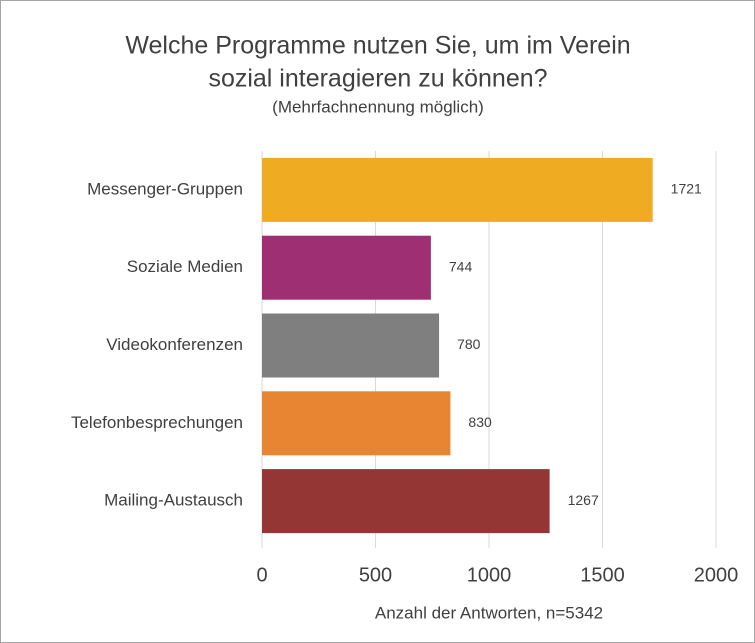 The width and height of the screenshot is (755, 643). Describe the element at coordinates (157, 422) in the screenshot. I see `y-tick-label: Telefonbesprechungen` at that location.